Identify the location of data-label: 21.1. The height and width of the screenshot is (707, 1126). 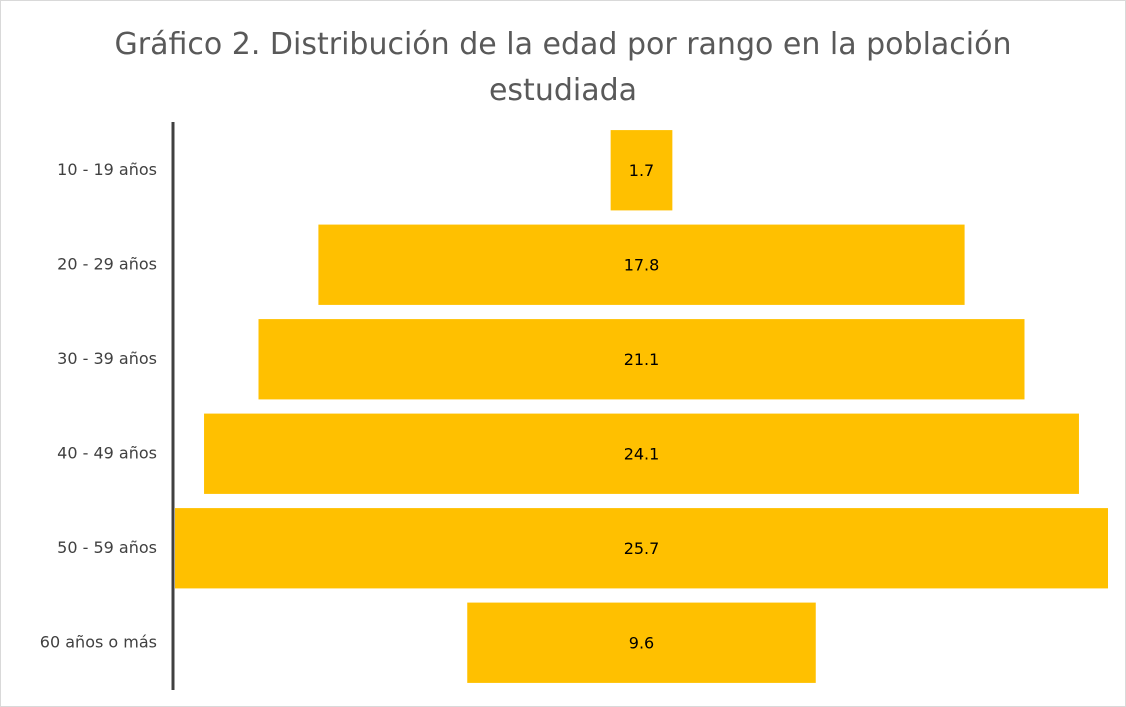
(642, 359).